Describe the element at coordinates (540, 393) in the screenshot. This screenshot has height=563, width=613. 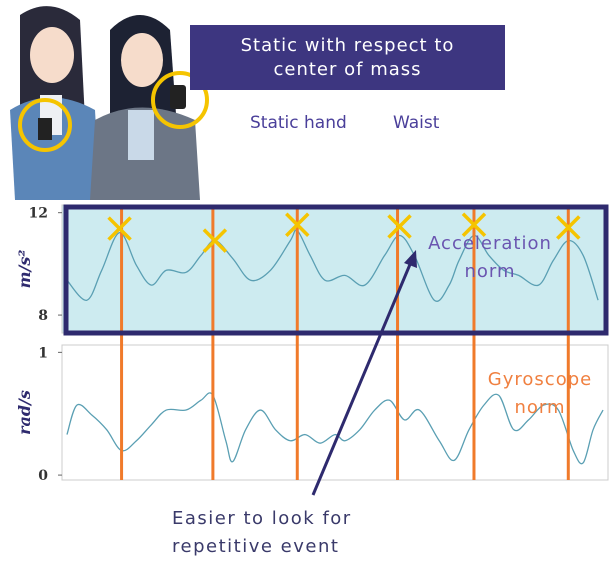
I see `chart-note: Gyroscope norm` at that location.